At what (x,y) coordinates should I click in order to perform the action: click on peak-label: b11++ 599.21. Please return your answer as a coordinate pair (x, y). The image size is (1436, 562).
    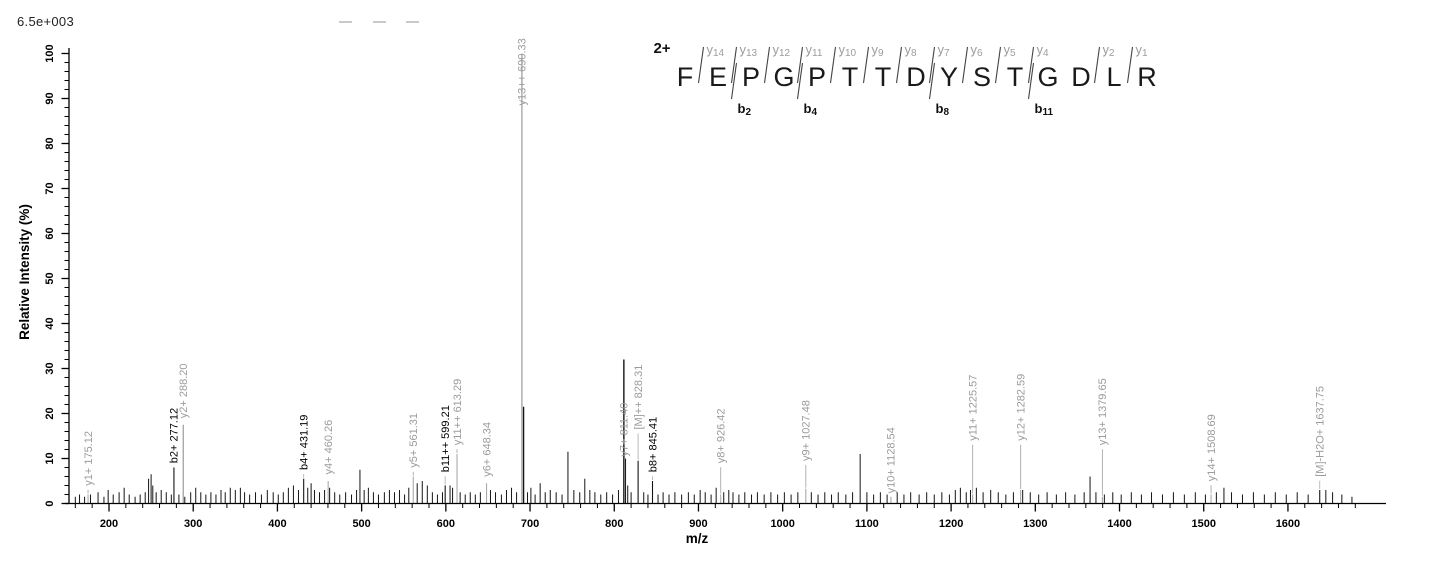
    Looking at the image, I should click on (446, 438).